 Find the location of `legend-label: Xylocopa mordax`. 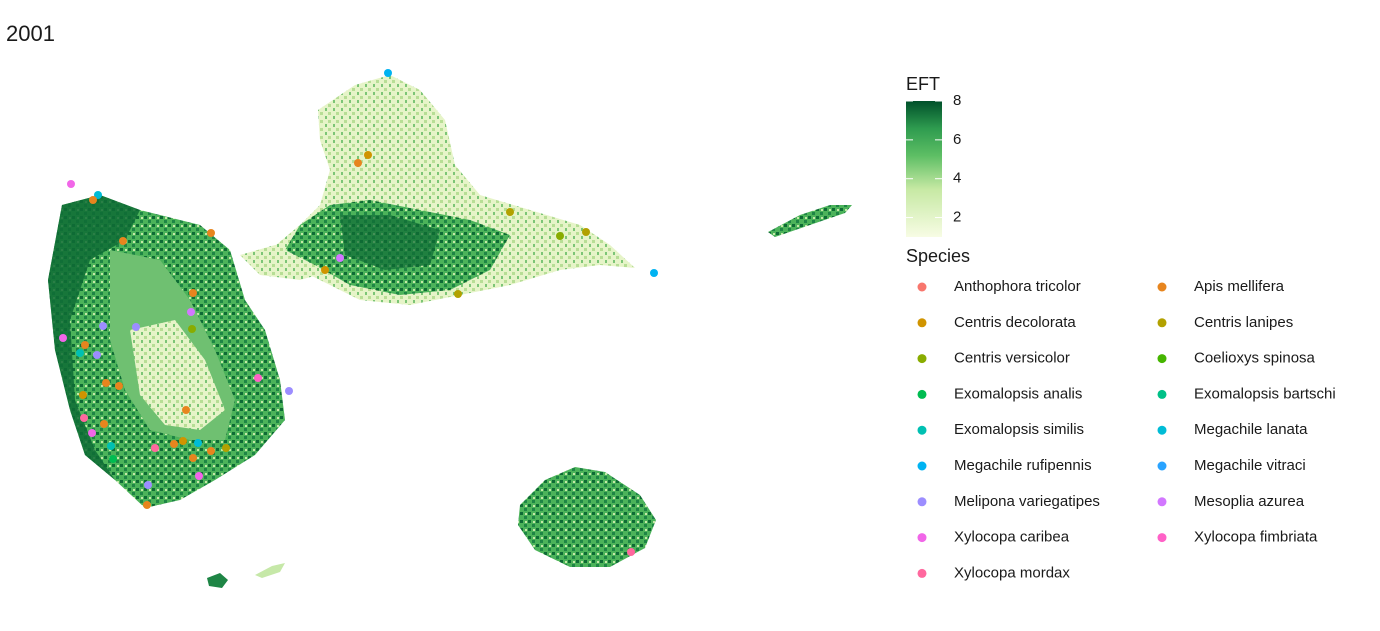

legend-label: Xylocopa mordax is located at coordinates (1012, 572).